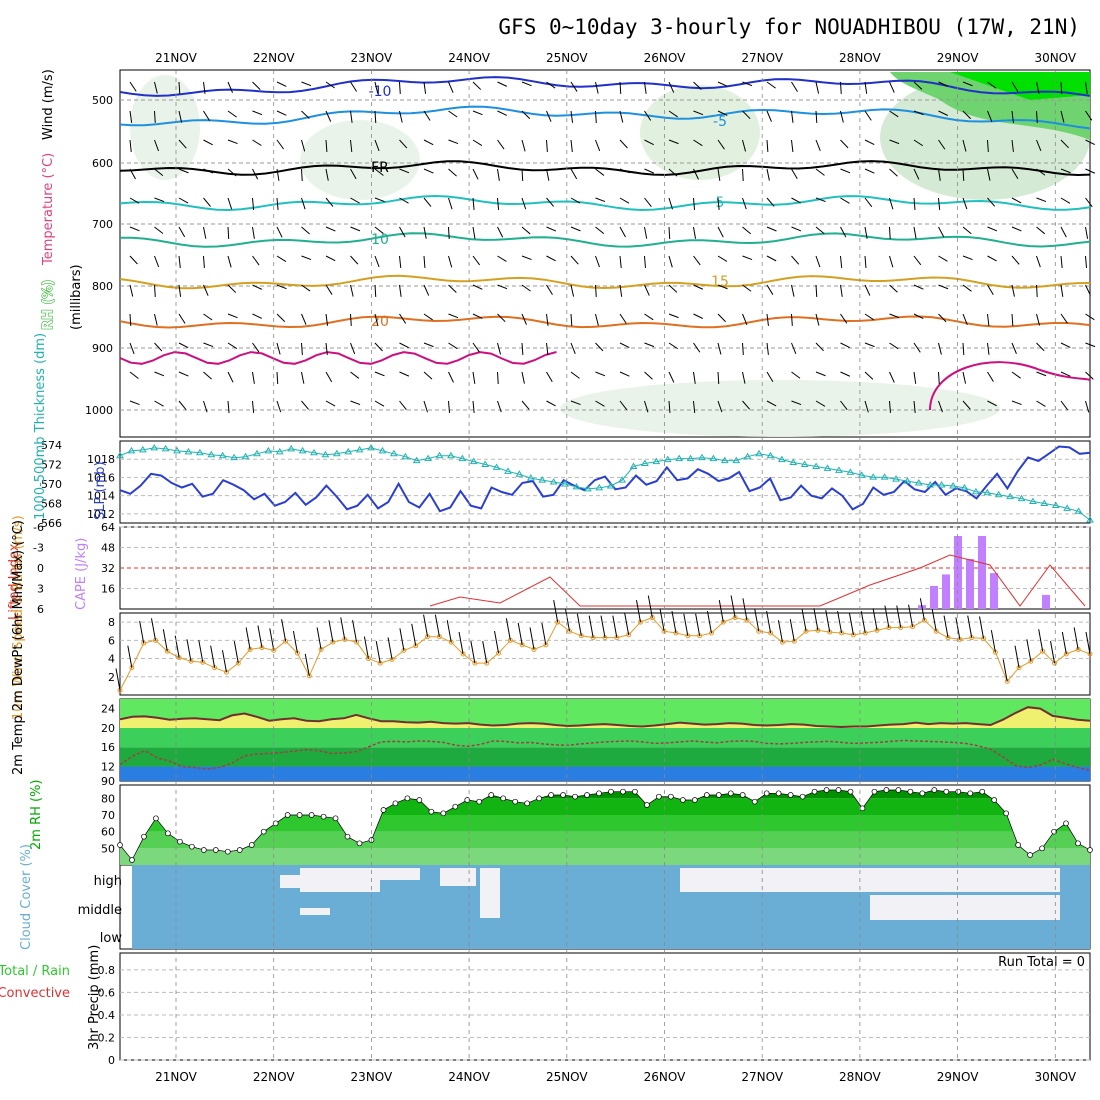 The height and width of the screenshot is (1100, 1100). Describe the element at coordinates (605, 654) in the screenshot. I see `panel-frame-wind` at that location.